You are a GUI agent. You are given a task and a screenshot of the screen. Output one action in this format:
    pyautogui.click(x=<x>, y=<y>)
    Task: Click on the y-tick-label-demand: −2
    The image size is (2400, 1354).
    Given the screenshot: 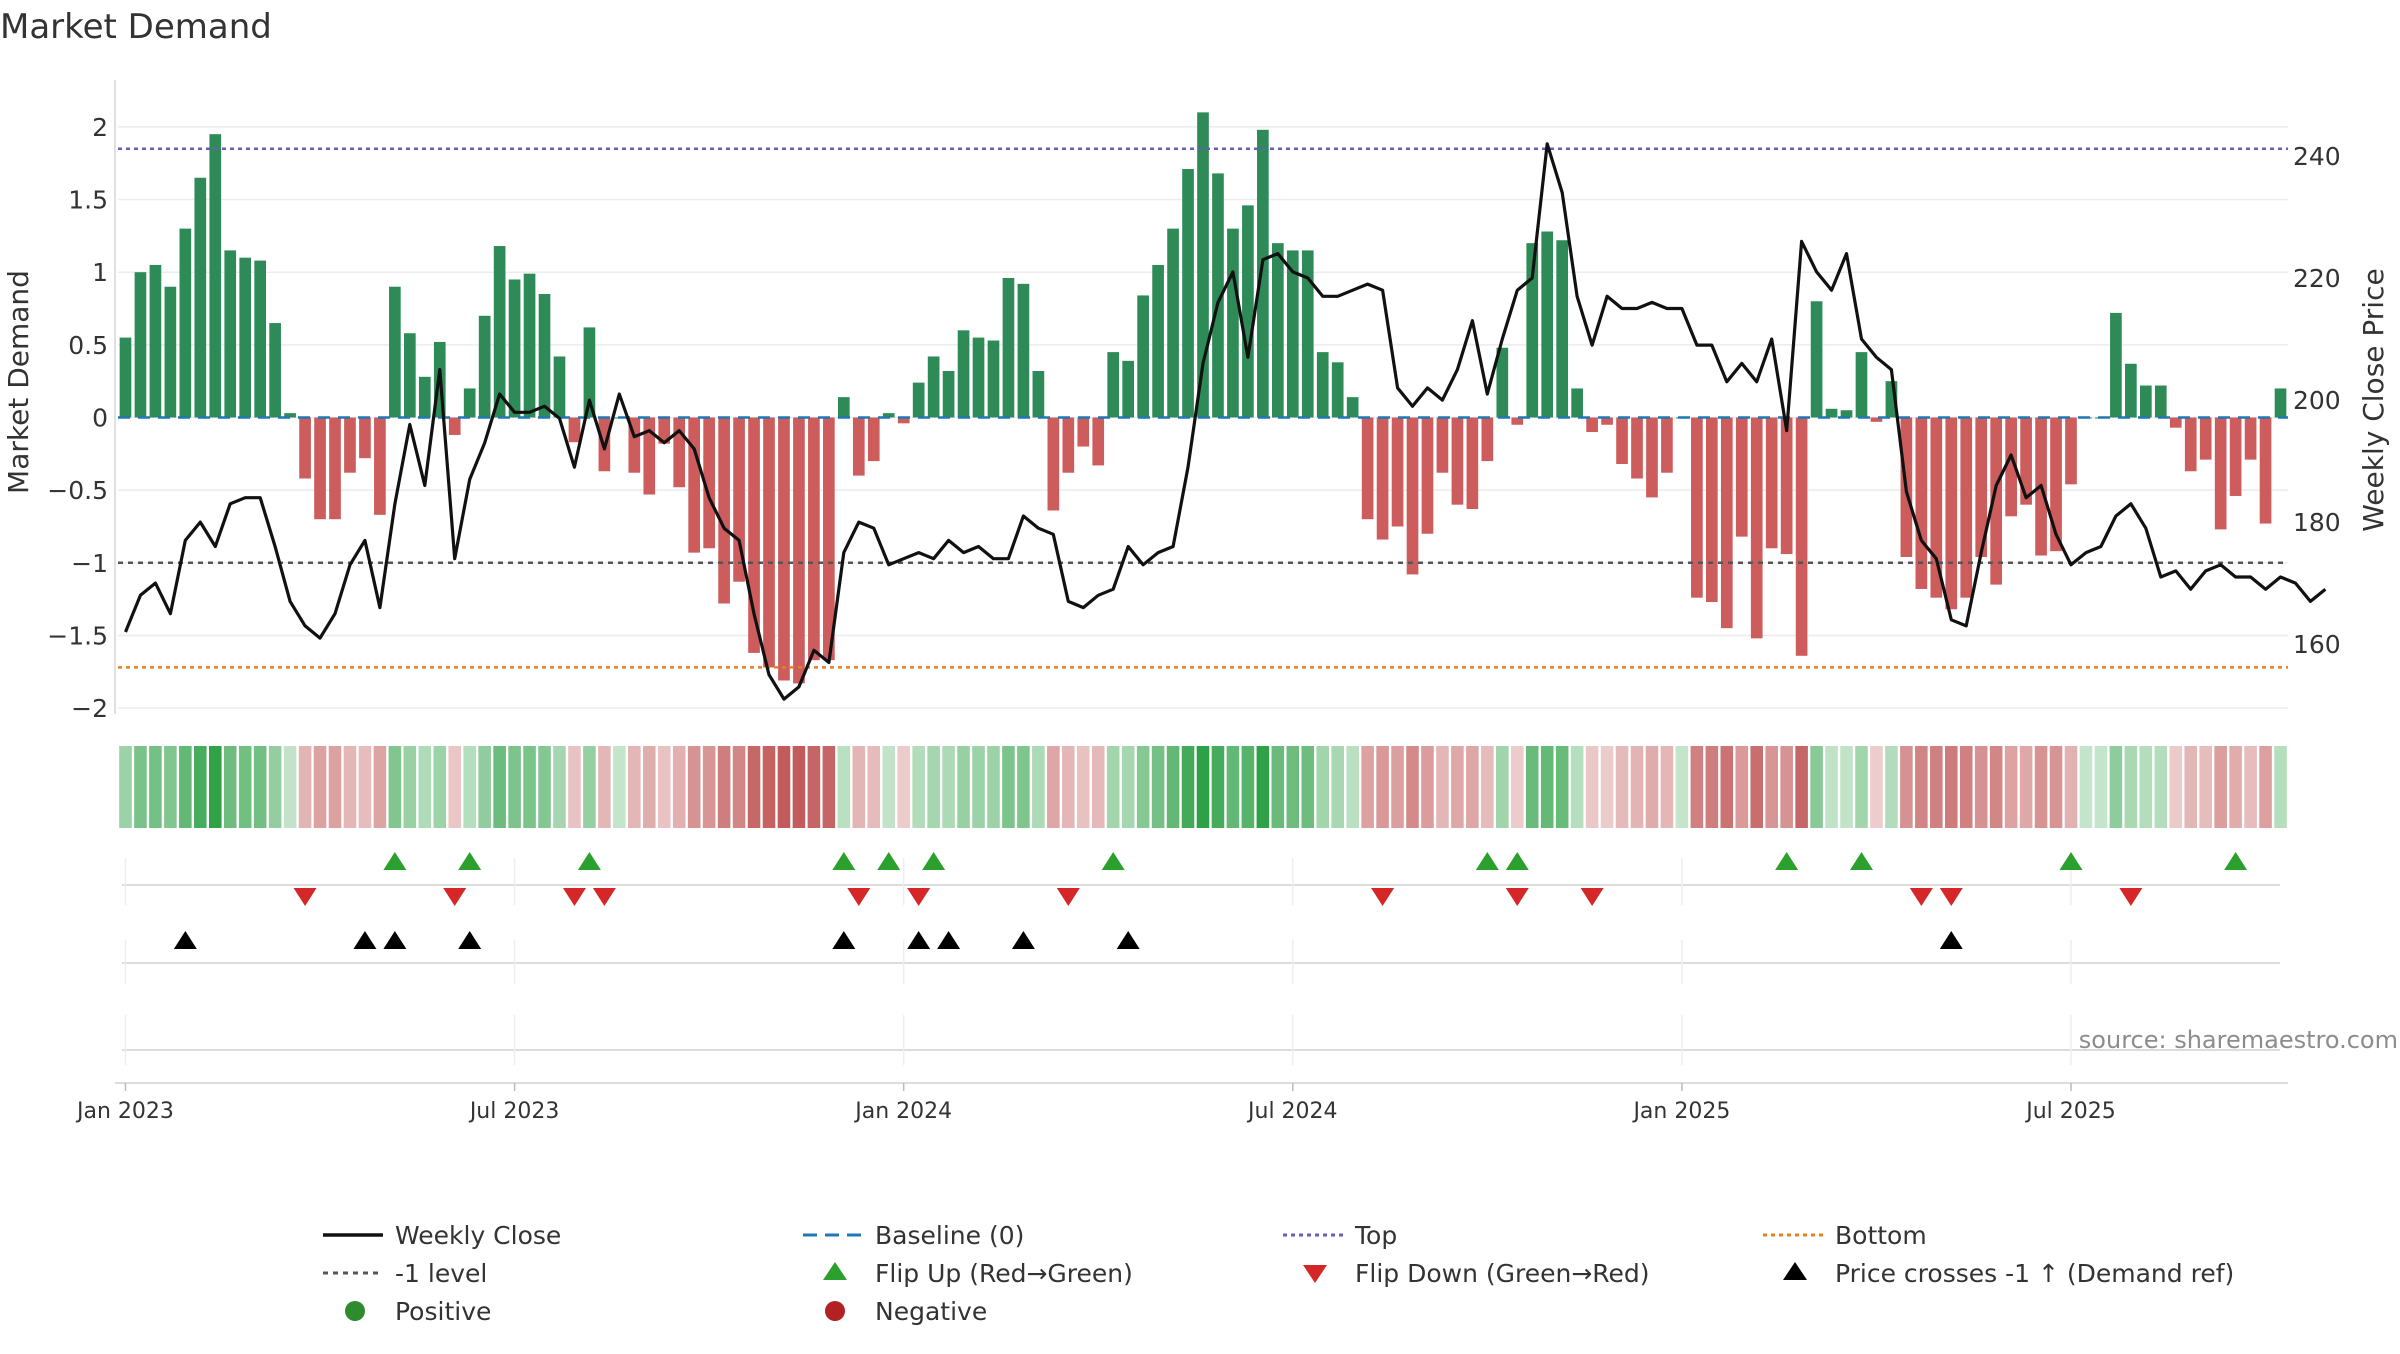 What is the action you would take?
    pyautogui.click(x=89, y=708)
    